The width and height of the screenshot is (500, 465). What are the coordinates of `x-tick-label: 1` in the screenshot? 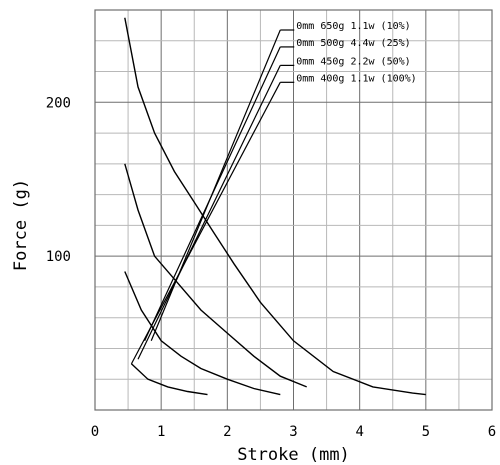 It's located at (161, 432).